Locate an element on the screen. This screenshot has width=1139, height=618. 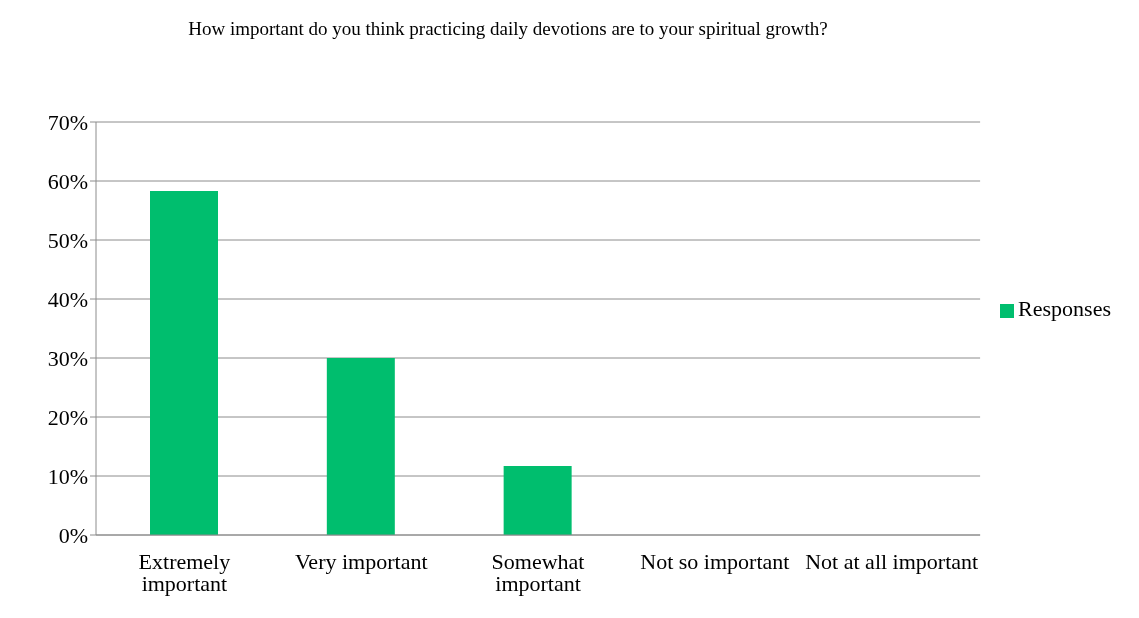
x-tick-label: Not at all important is located at coordinates (892, 561).